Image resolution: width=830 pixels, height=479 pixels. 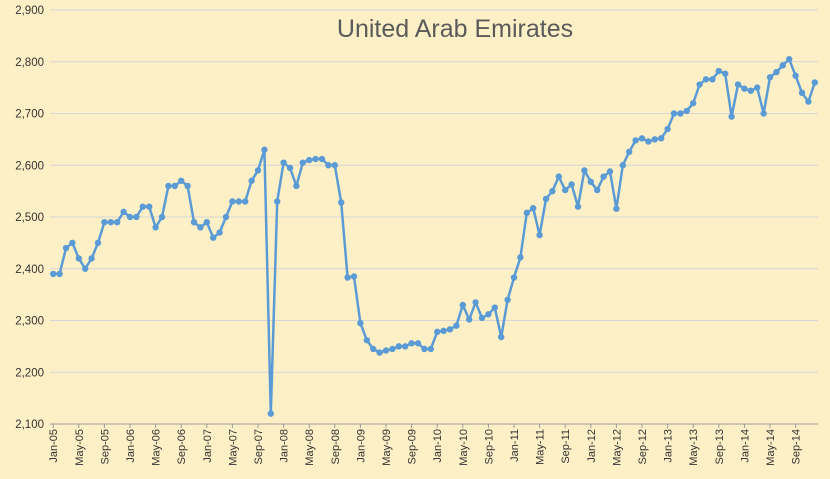 What do you see at coordinates (694, 447) in the screenshot?
I see `x-tick-label: May-13` at bounding box center [694, 447].